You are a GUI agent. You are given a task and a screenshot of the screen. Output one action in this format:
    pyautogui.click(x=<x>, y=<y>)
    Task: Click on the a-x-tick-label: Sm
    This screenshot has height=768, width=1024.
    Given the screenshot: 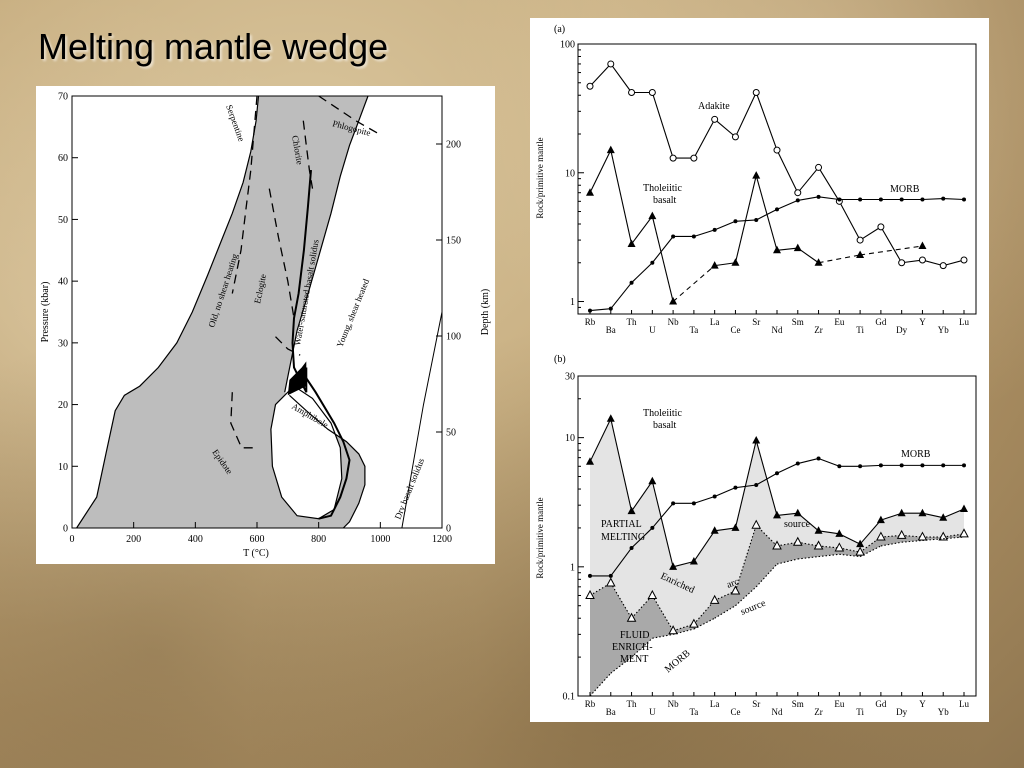 What is the action you would take?
    pyautogui.click(x=798, y=322)
    